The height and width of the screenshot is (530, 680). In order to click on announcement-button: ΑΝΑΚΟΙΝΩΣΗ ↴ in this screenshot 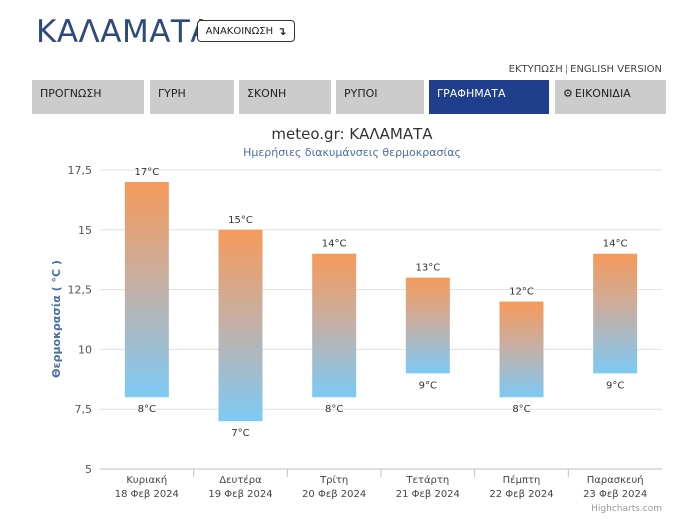, I will do `click(246, 31)`.